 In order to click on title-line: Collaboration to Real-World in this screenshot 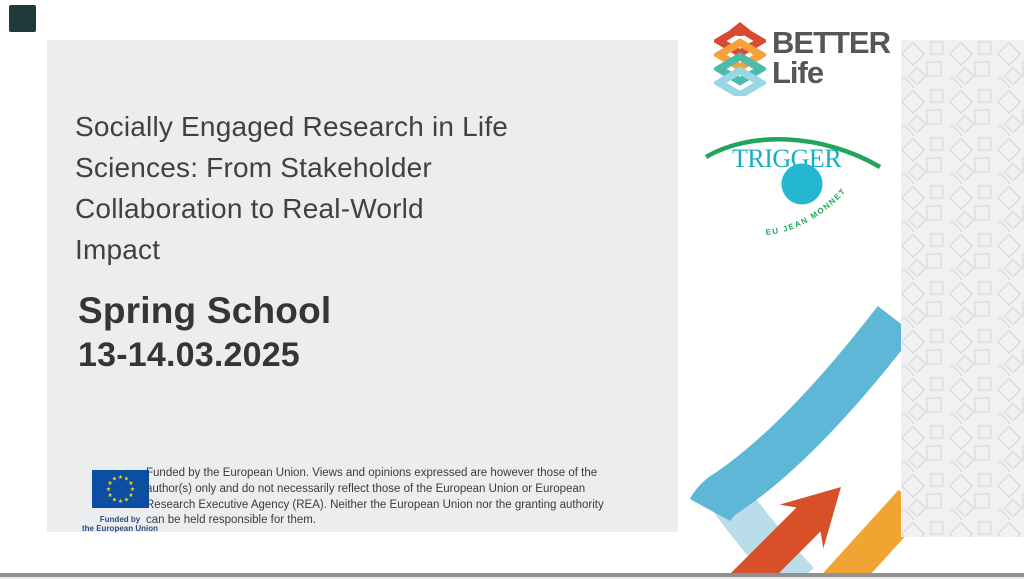, I will do `click(249, 208)`.